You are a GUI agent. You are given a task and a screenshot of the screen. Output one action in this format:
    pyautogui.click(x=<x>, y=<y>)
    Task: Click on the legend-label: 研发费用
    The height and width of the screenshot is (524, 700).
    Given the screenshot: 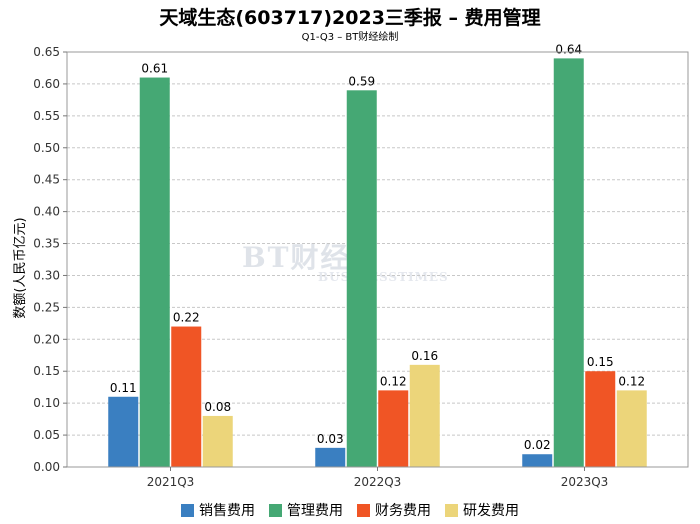 What is the action you would take?
    pyautogui.click(x=491, y=511)
    